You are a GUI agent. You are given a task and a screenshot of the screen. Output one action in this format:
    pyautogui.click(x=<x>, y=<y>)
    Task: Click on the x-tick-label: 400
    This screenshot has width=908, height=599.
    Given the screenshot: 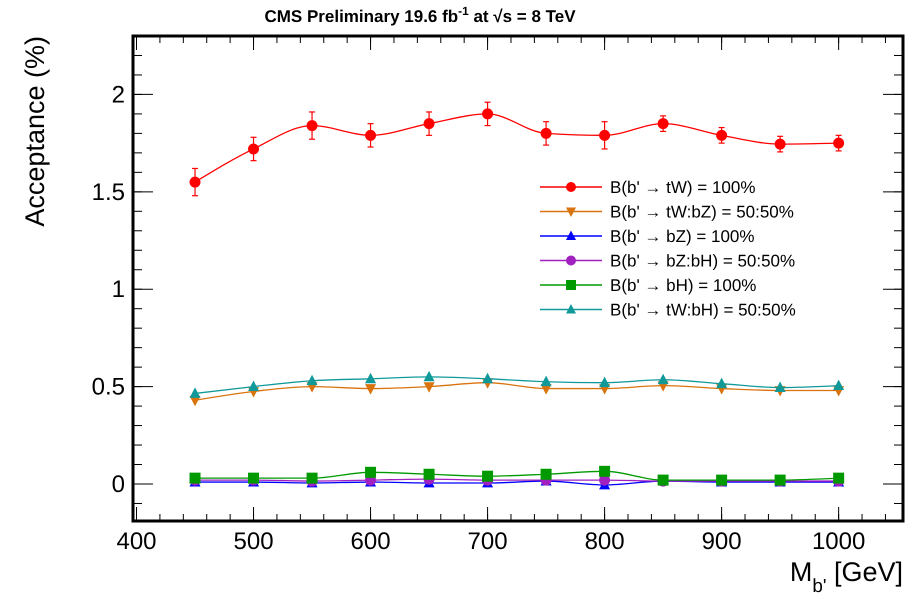 What is the action you would take?
    pyautogui.click(x=136, y=541)
    